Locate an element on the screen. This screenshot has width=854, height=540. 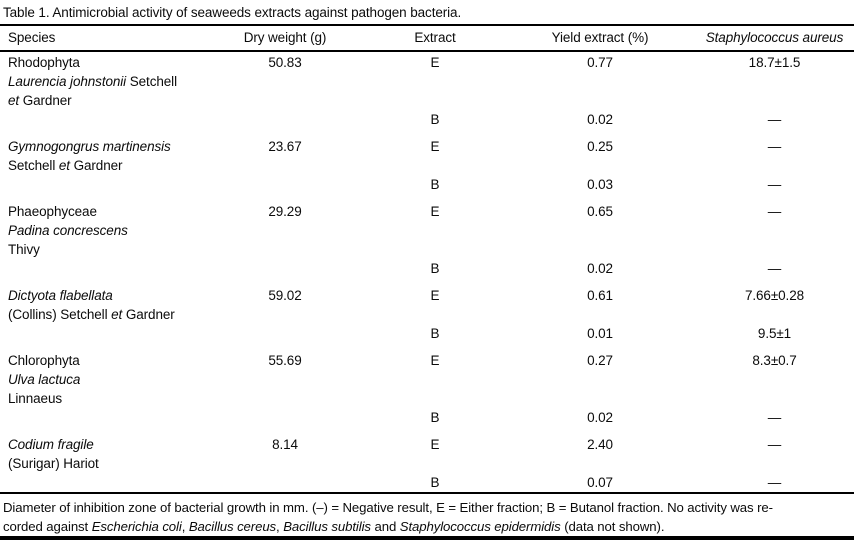
species-cell: Padina concrescens is located at coordinates (102, 230).